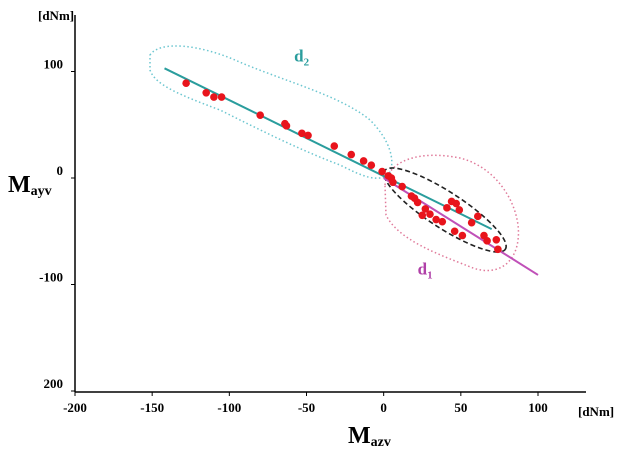 The height and width of the screenshot is (452, 628). I want to click on annotation: d1, so click(425, 271).